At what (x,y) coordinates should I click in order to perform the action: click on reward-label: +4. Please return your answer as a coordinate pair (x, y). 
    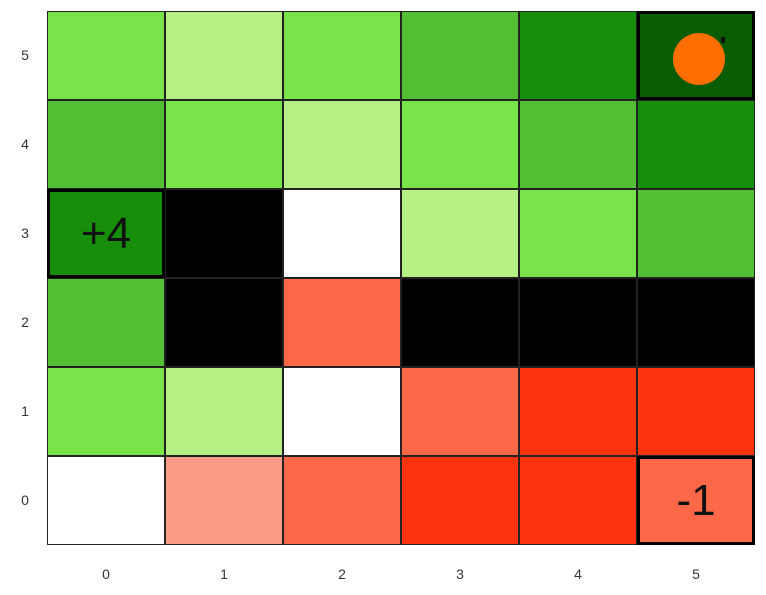
    Looking at the image, I should click on (106, 233).